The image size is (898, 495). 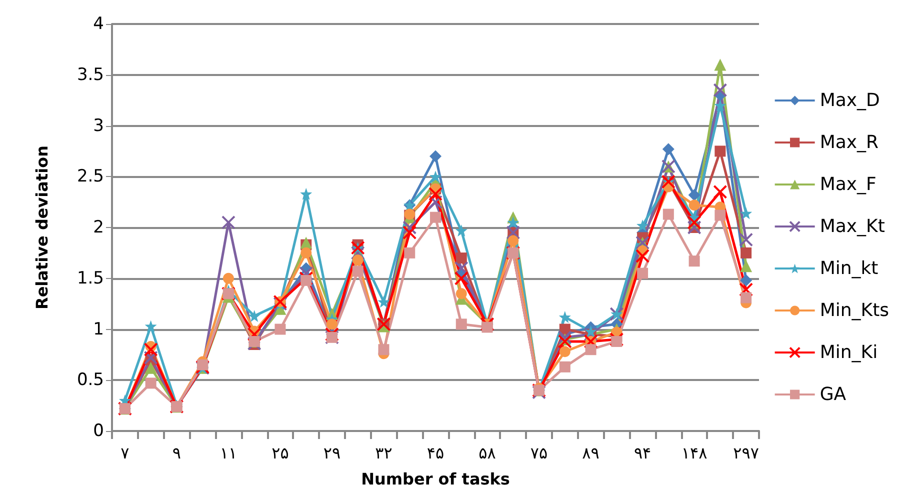 I want to click on x-tick-label: ۲۵, so click(x=280, y=453).